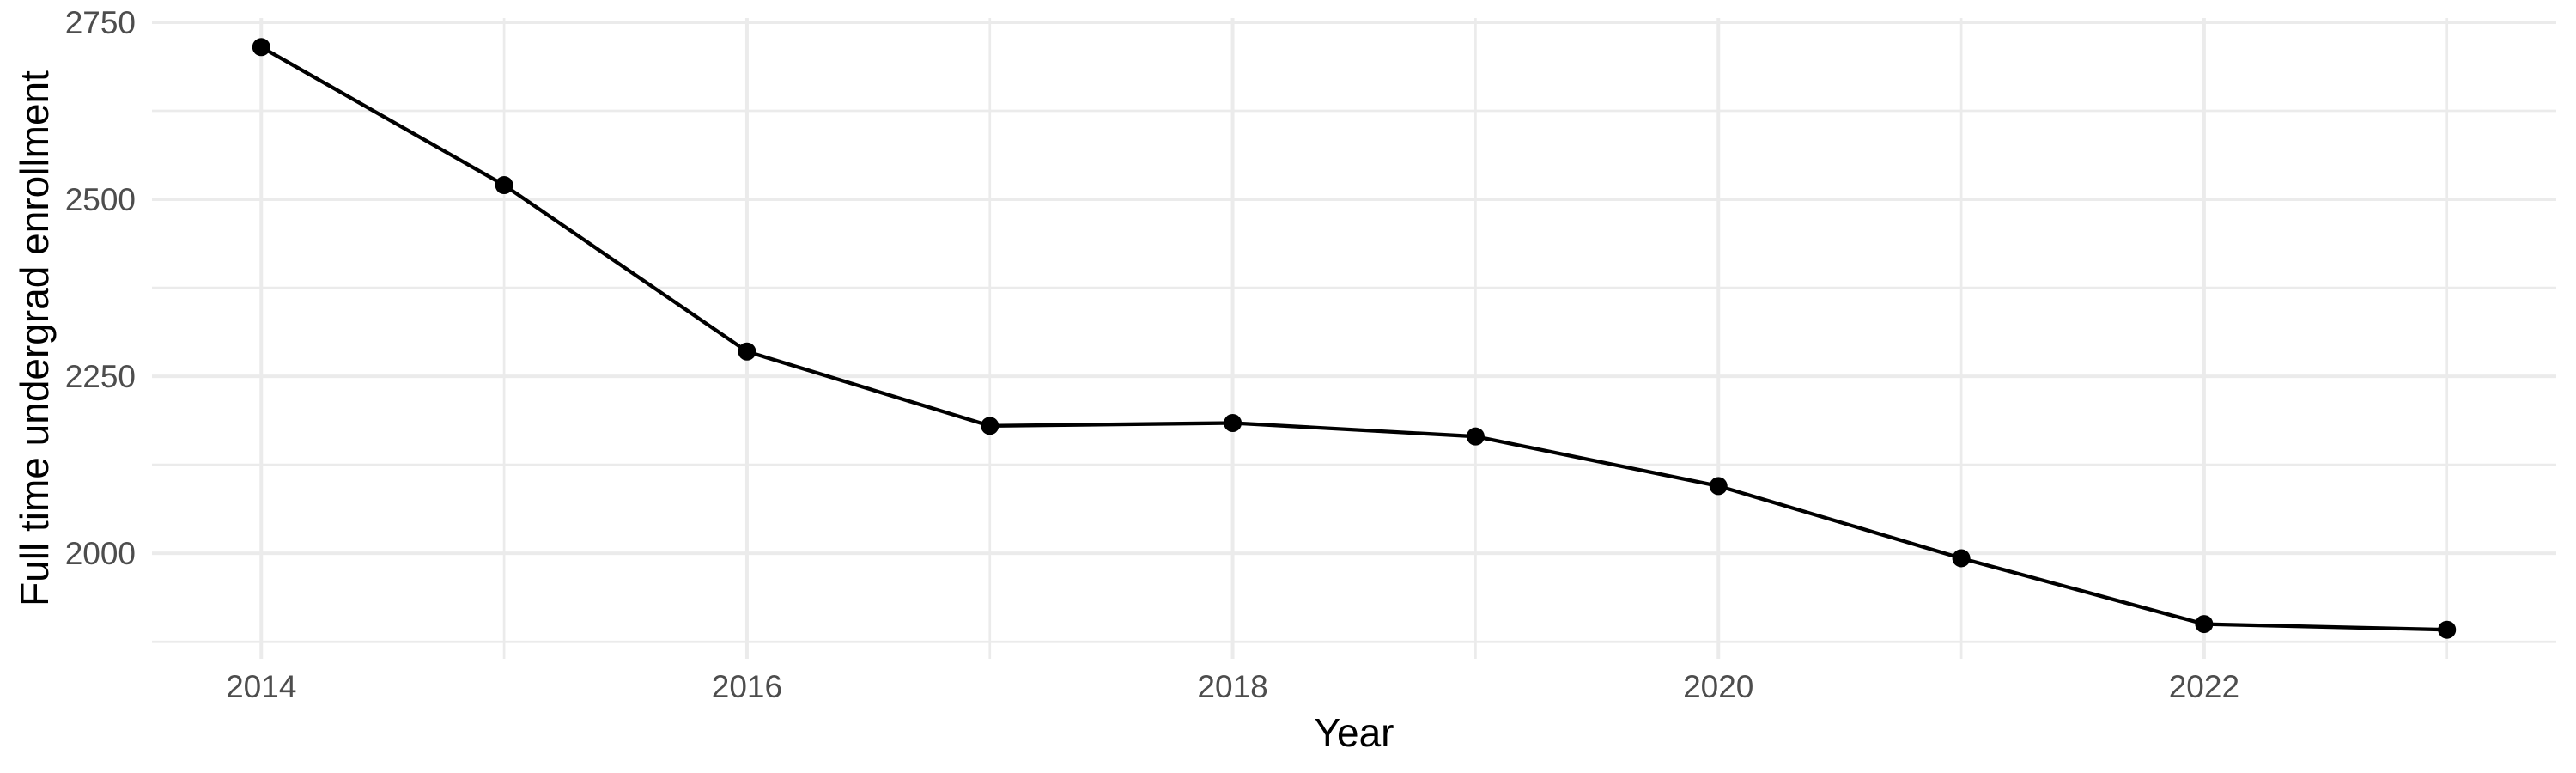 This screenshot has height=773, width=2576. What do you see at coordinates (261, 47) in the screenshot?
I see `data-point-2014` at bounding box center [261, 47].